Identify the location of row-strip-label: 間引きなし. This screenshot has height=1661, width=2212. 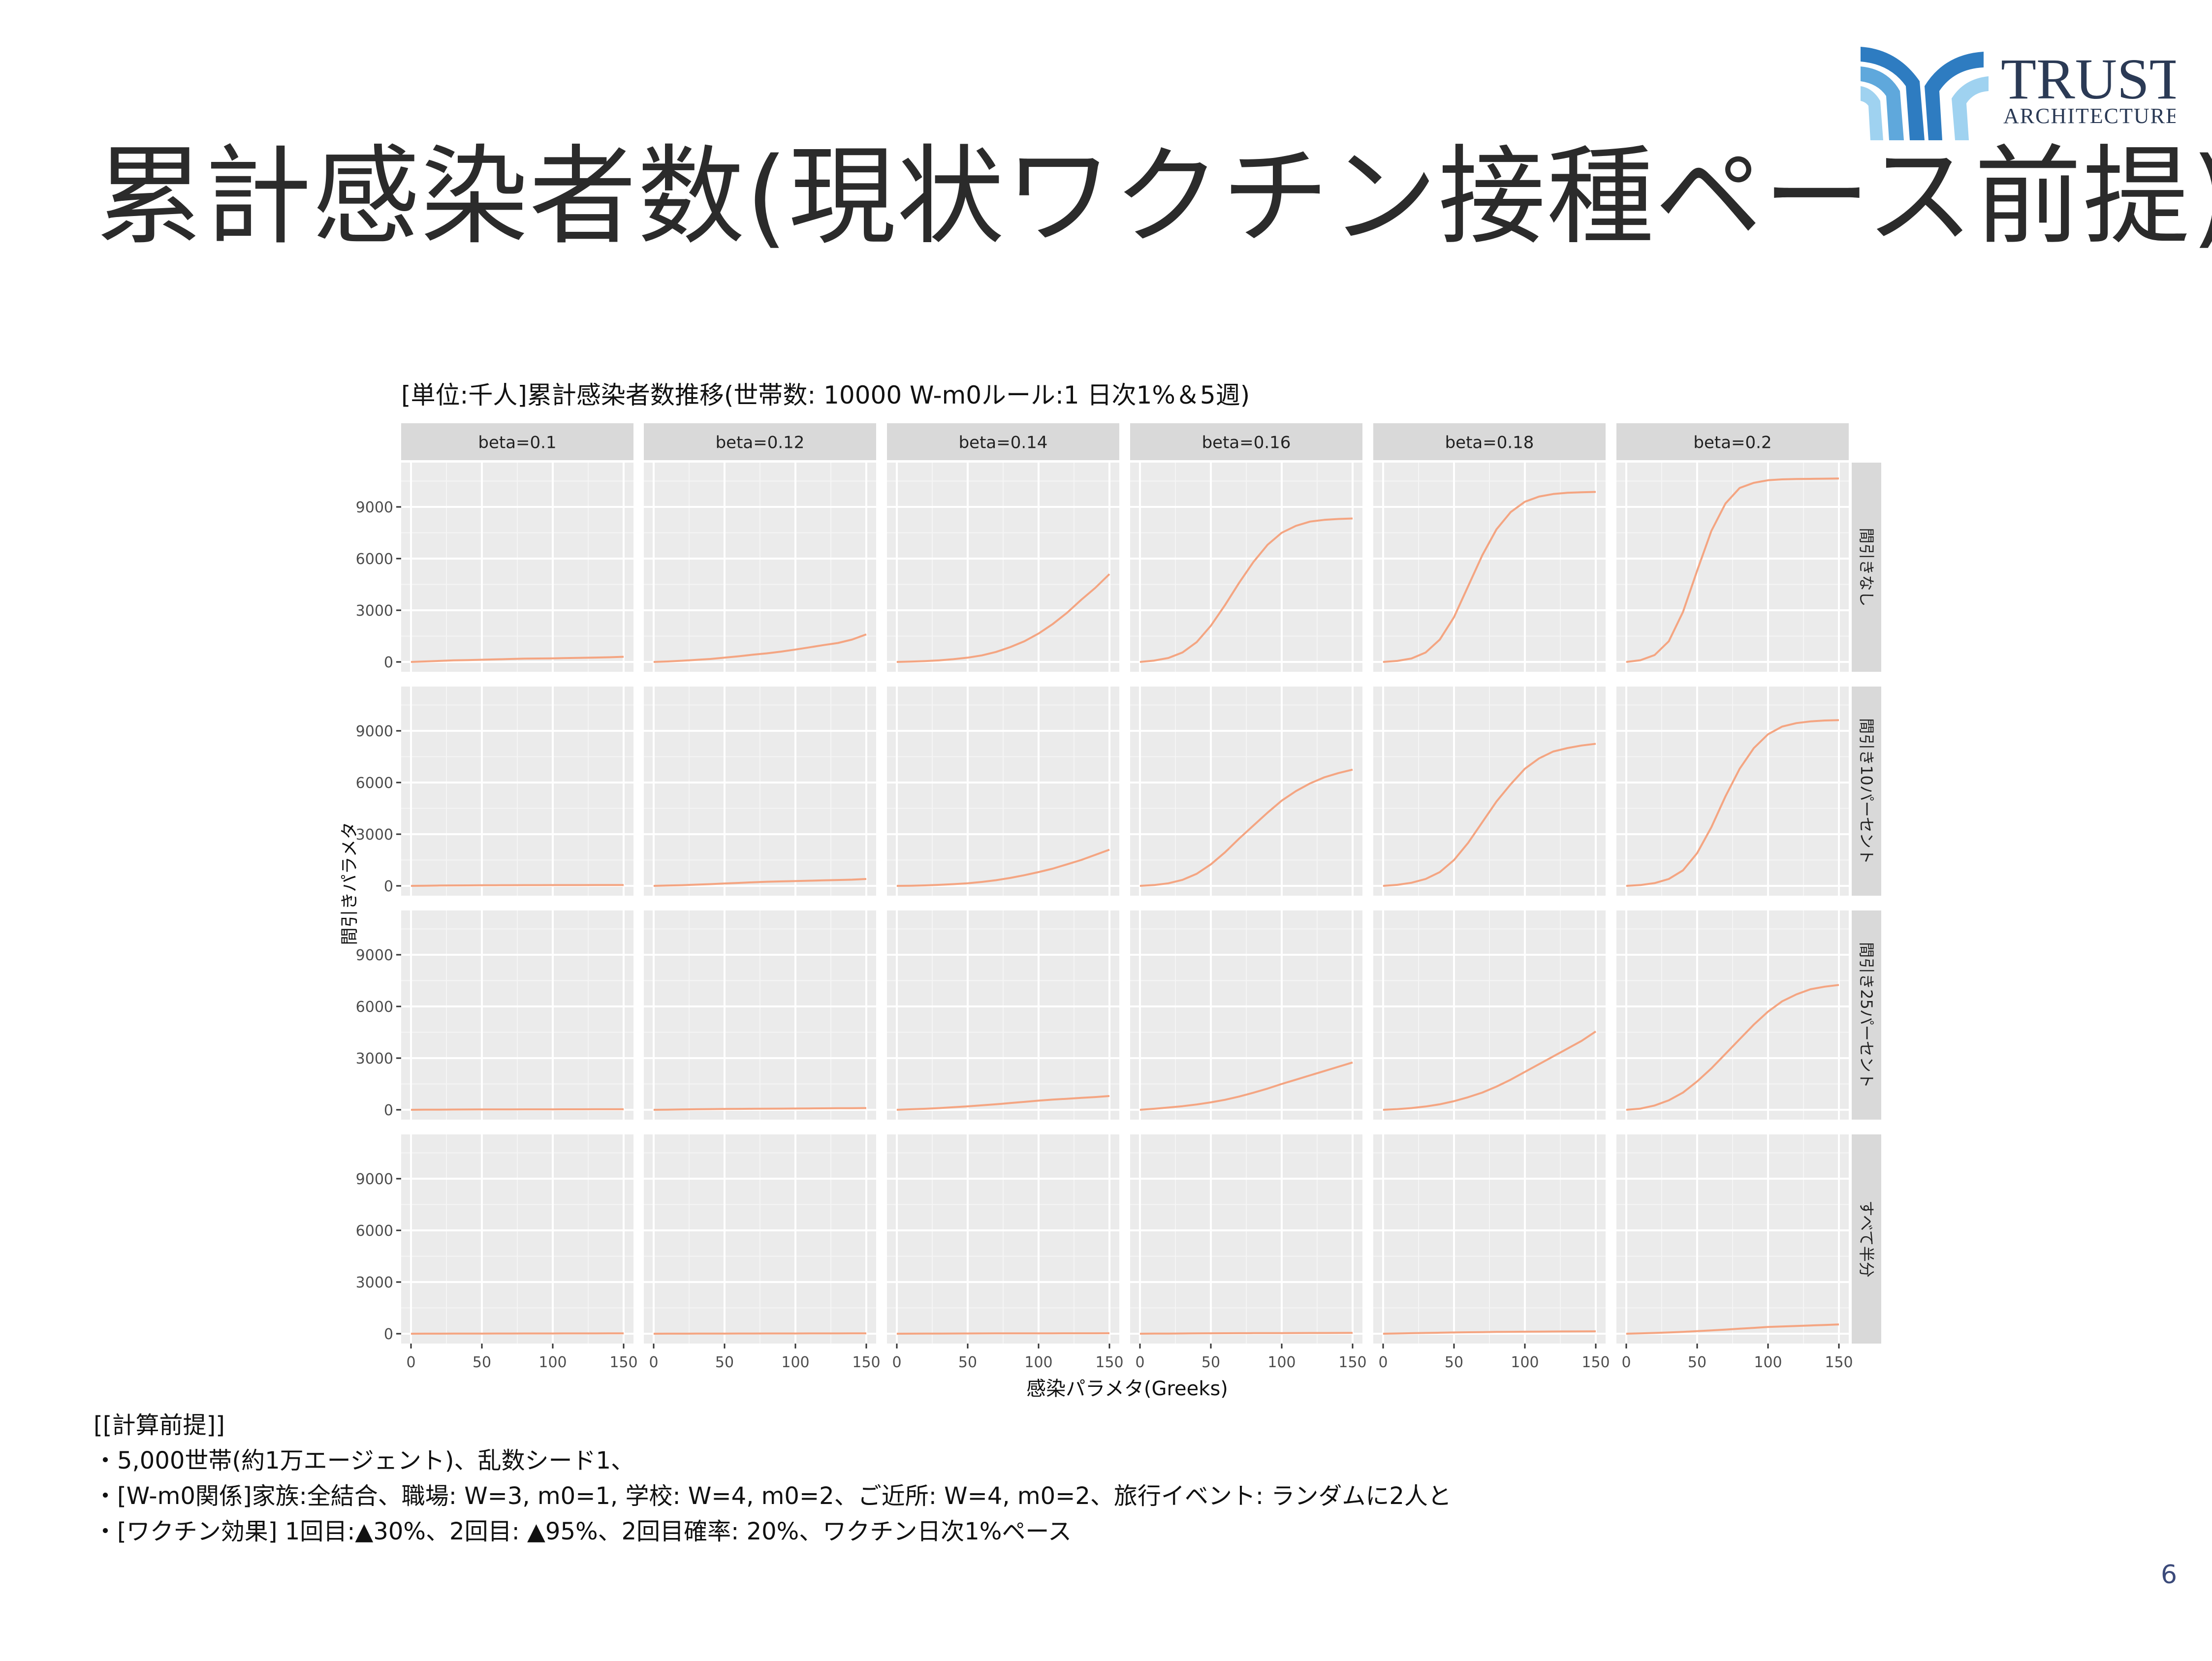
(1867, 567).